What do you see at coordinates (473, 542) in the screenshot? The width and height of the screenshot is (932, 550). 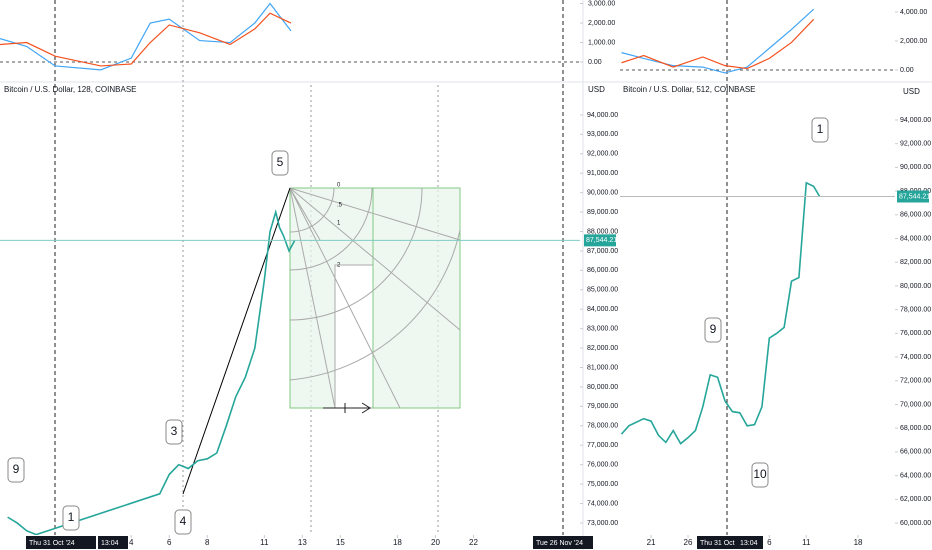 I see `x-tick-label: 22` at bounding box center [473, 542].